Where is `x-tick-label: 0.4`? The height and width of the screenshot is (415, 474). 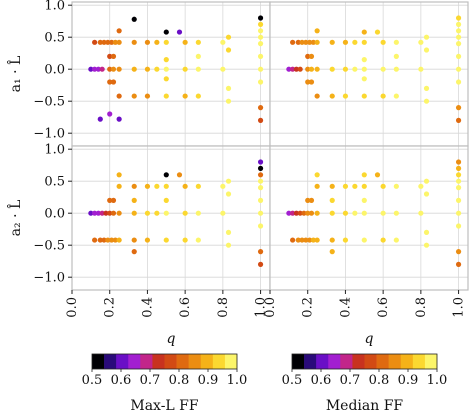
x-tick-label: 0.4 is located at coordinates (147, 307).